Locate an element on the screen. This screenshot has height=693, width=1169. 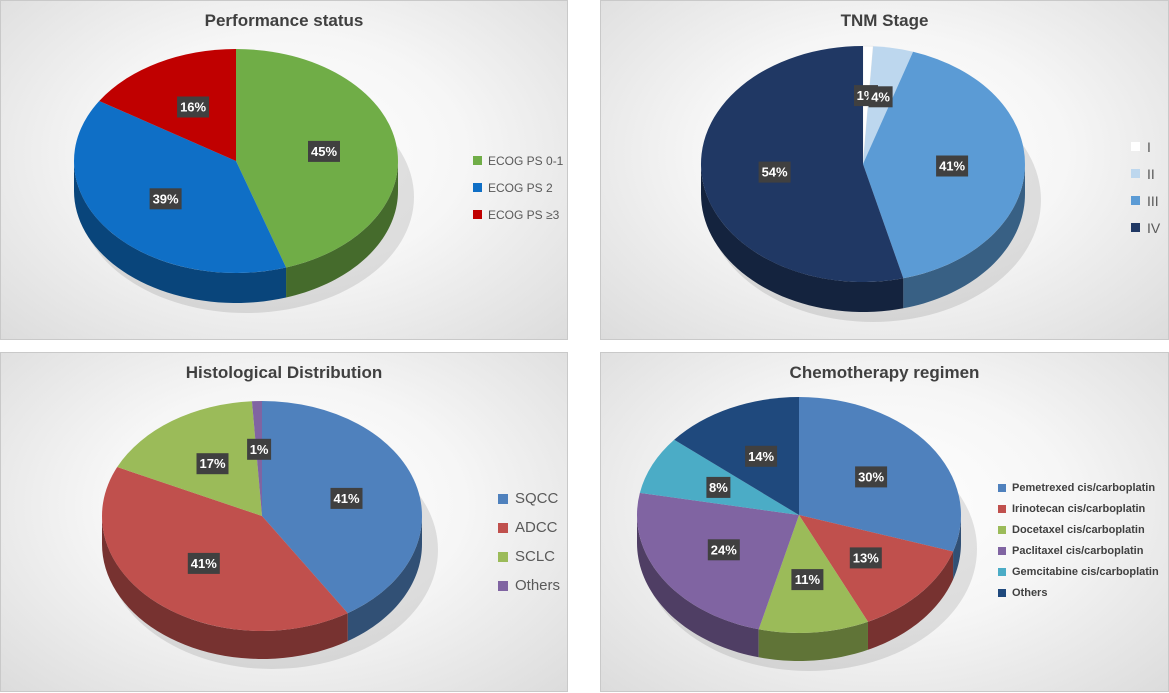
legend-label: Docetaxel cis/carboplatin is located at coordinates (1078, 529).